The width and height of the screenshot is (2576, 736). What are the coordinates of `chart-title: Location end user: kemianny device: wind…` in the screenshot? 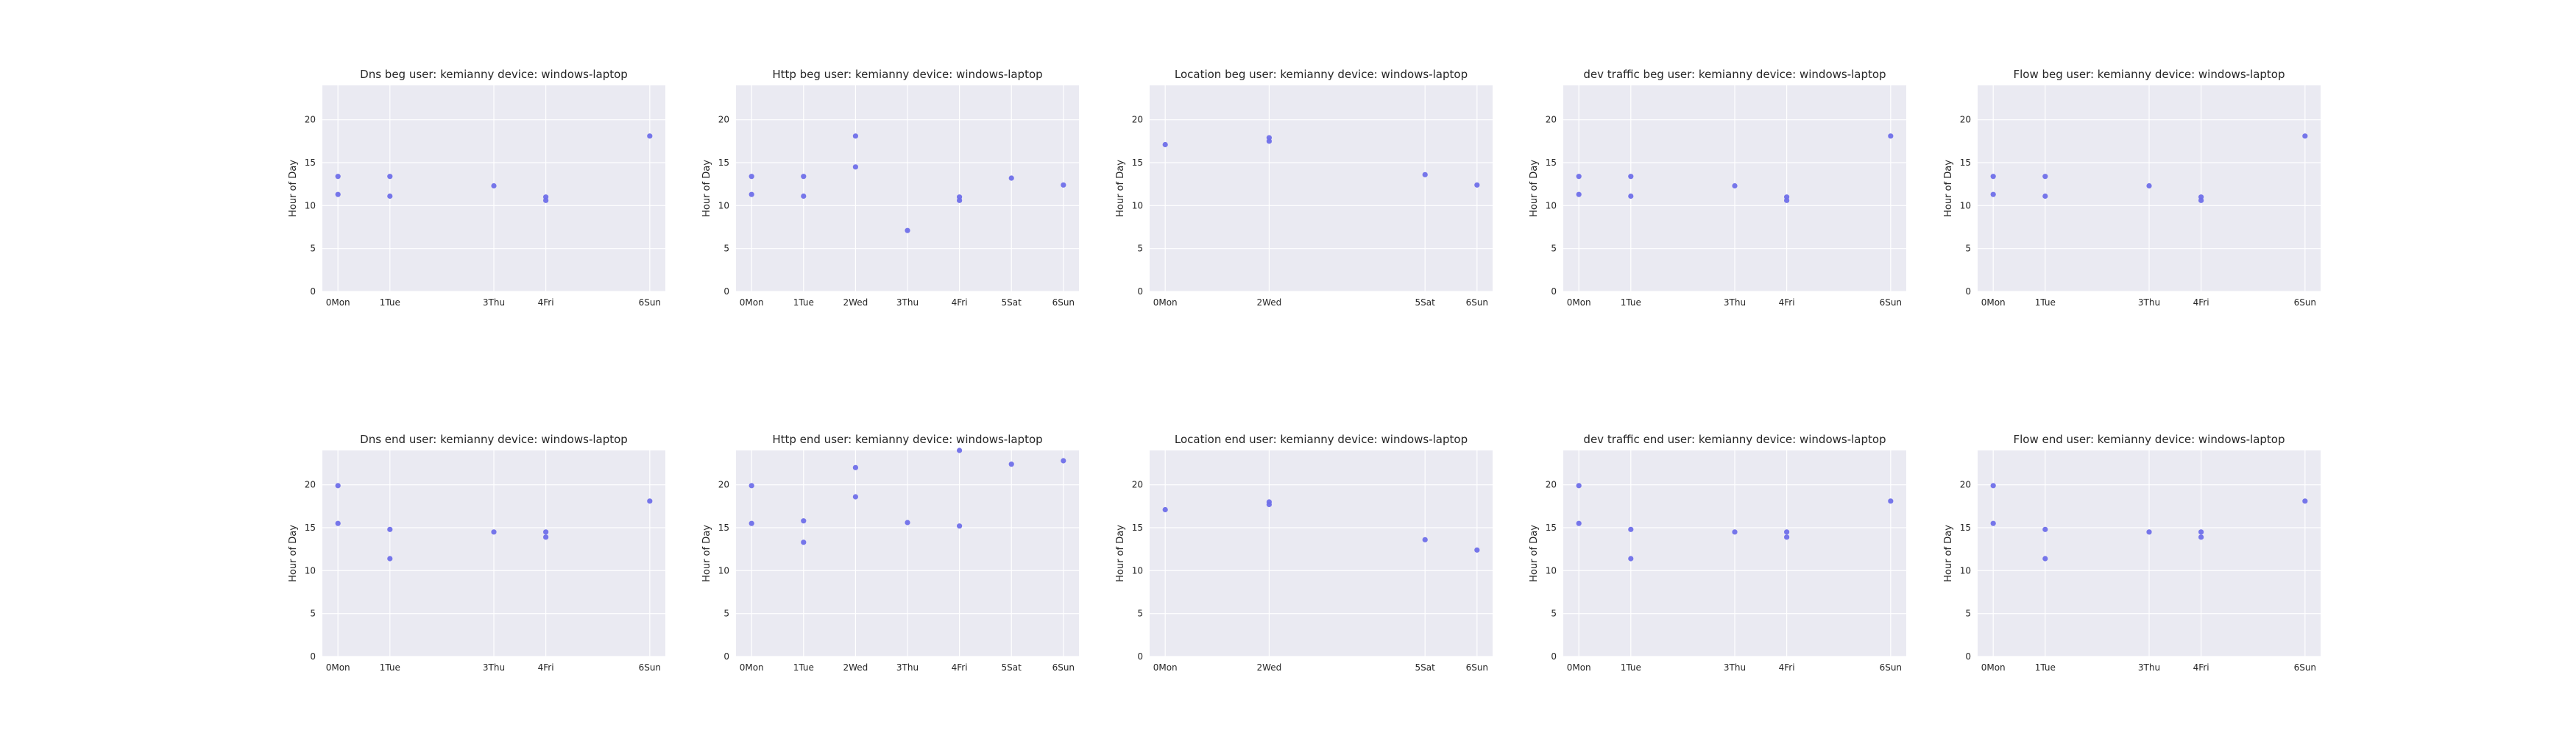 It's located at (1321, 439).